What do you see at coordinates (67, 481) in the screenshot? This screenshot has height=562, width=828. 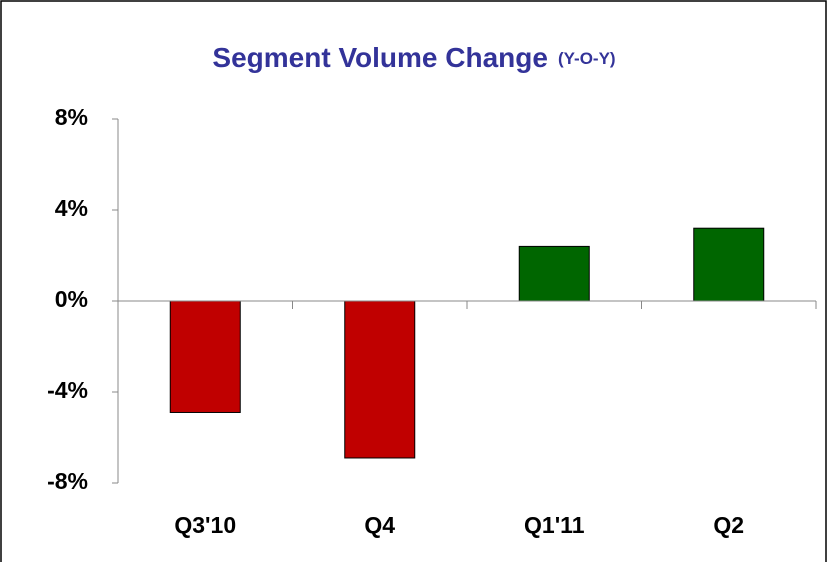 I see `y-tick-label: -8%` at bounding box center [67, 481].